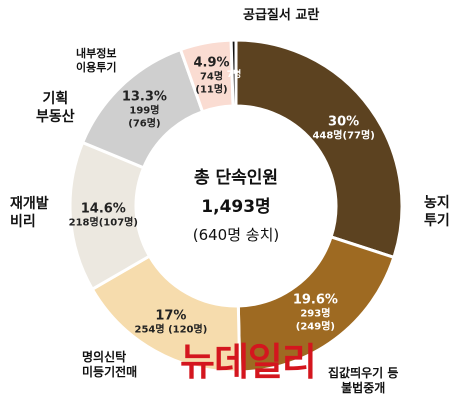  Describe the element at coordinates (144, 123) in the screenshot. I see `slice-label-4-2: (76명)` at that location.